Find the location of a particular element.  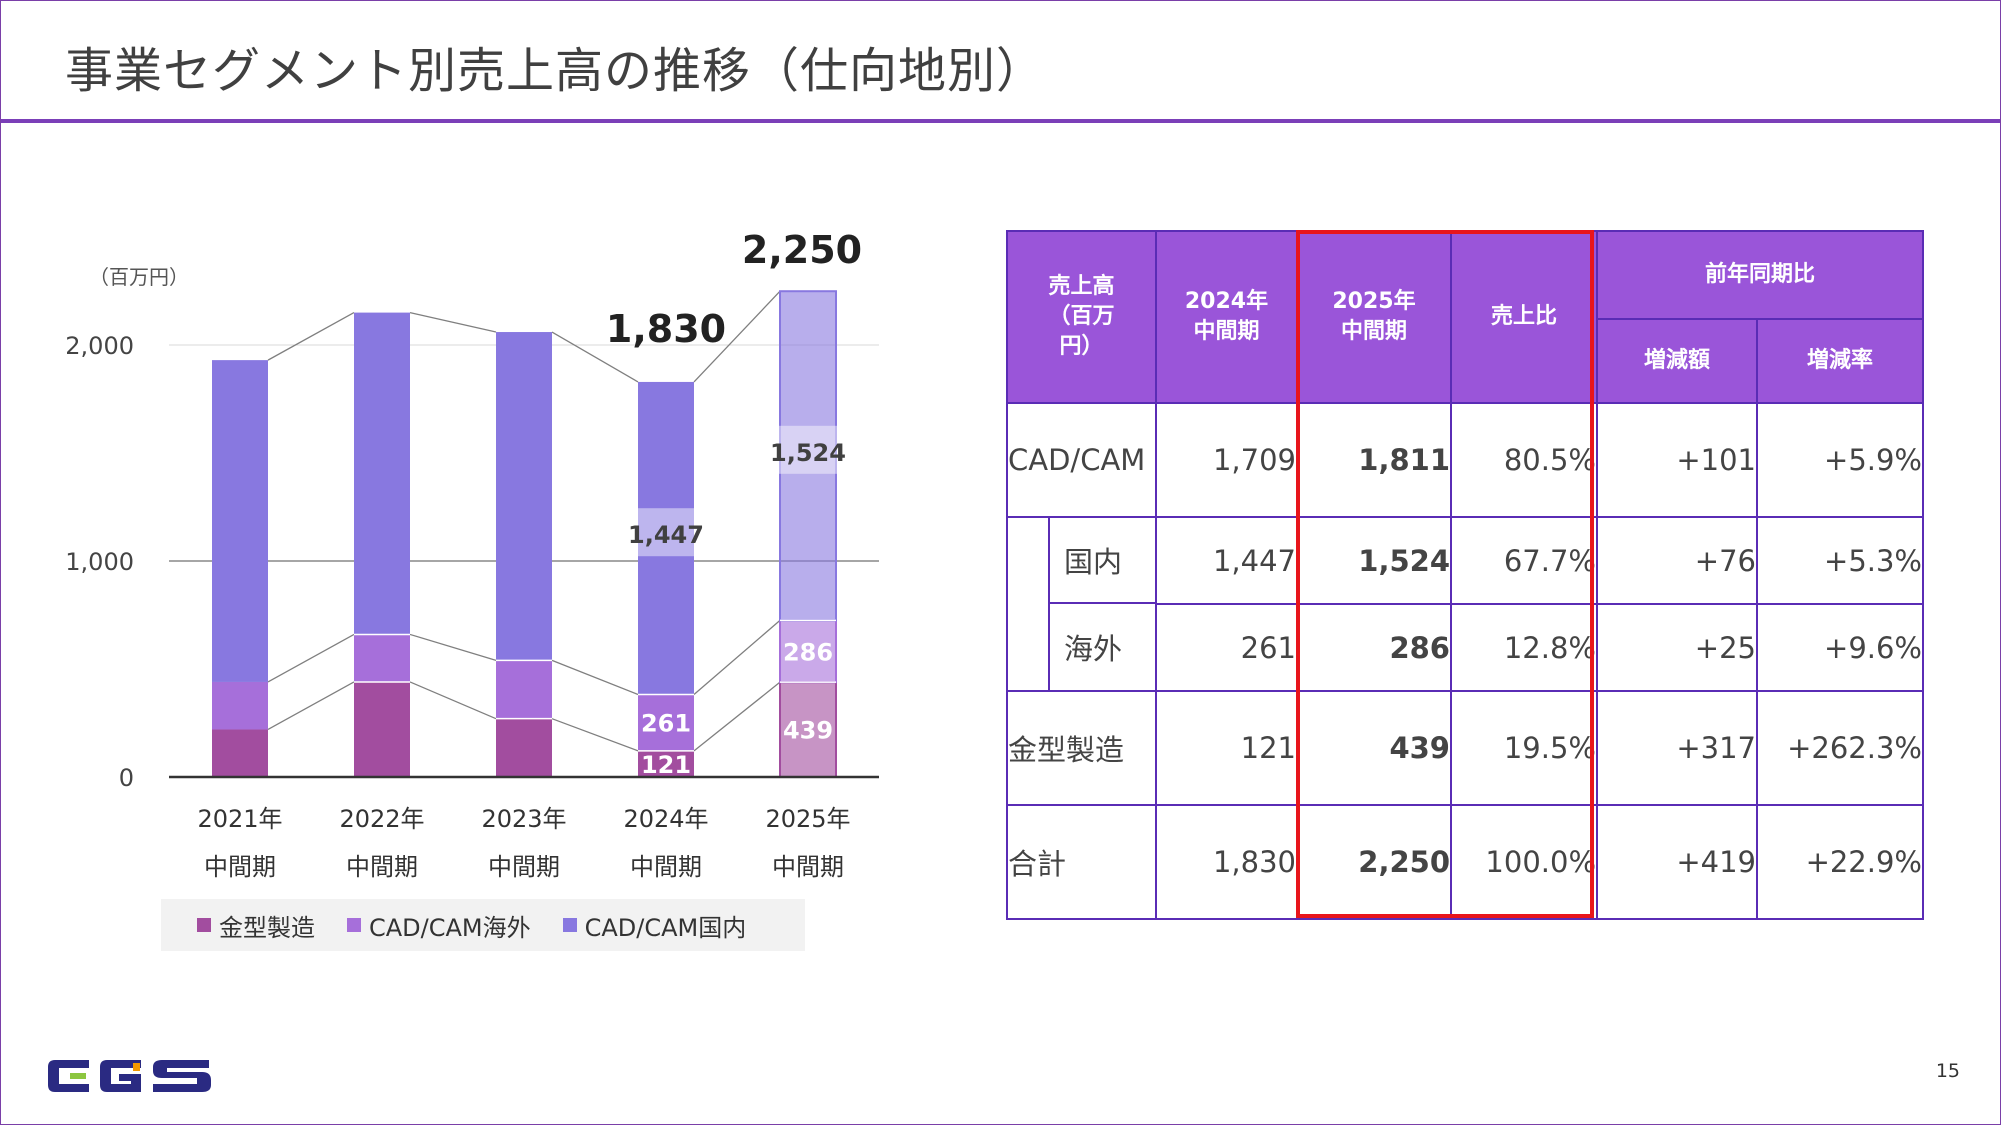

domestic-label: 国内 is located at coordinates (1093, 562).